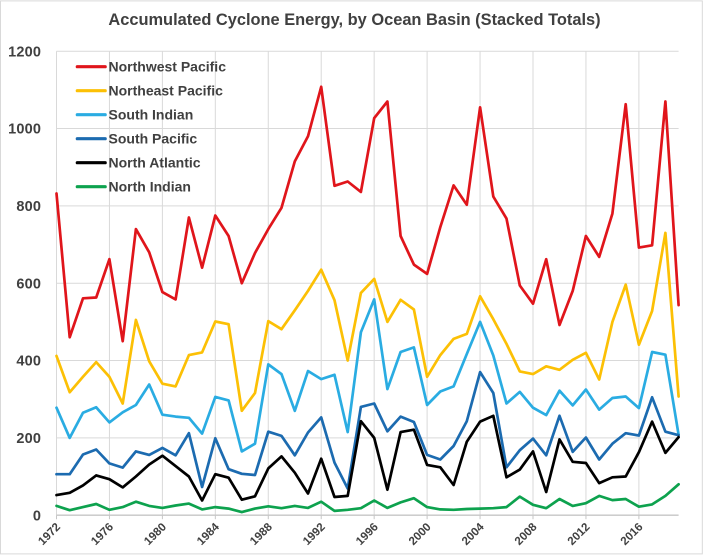 The width and height of the screenshot is (706, 560). What do you see at coordinates (151, 115) in the screenshot?
I see `svg-text: South Indian` at bounding box center [151, 115].